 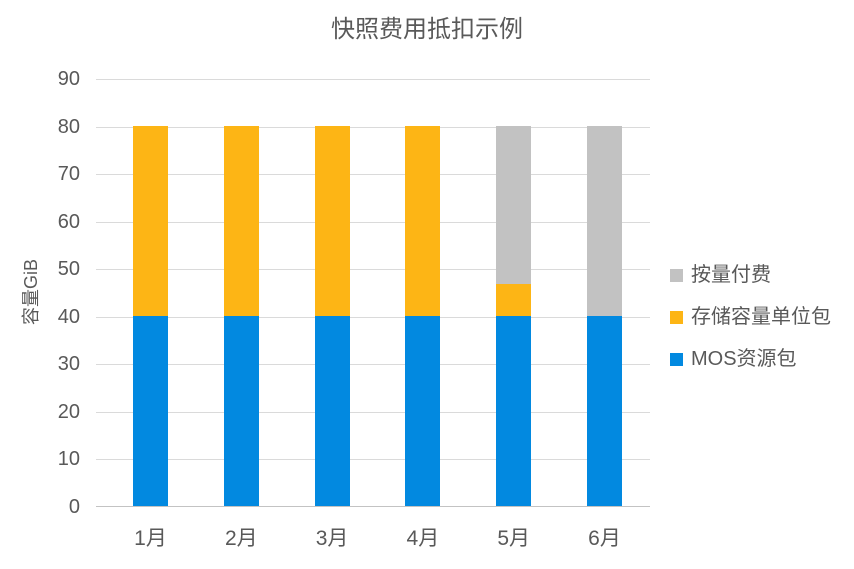 What do you see at coordinates (74, 507) in the screenshot?
I see `y-tick-label: 0` at bounding box center [74, 507].